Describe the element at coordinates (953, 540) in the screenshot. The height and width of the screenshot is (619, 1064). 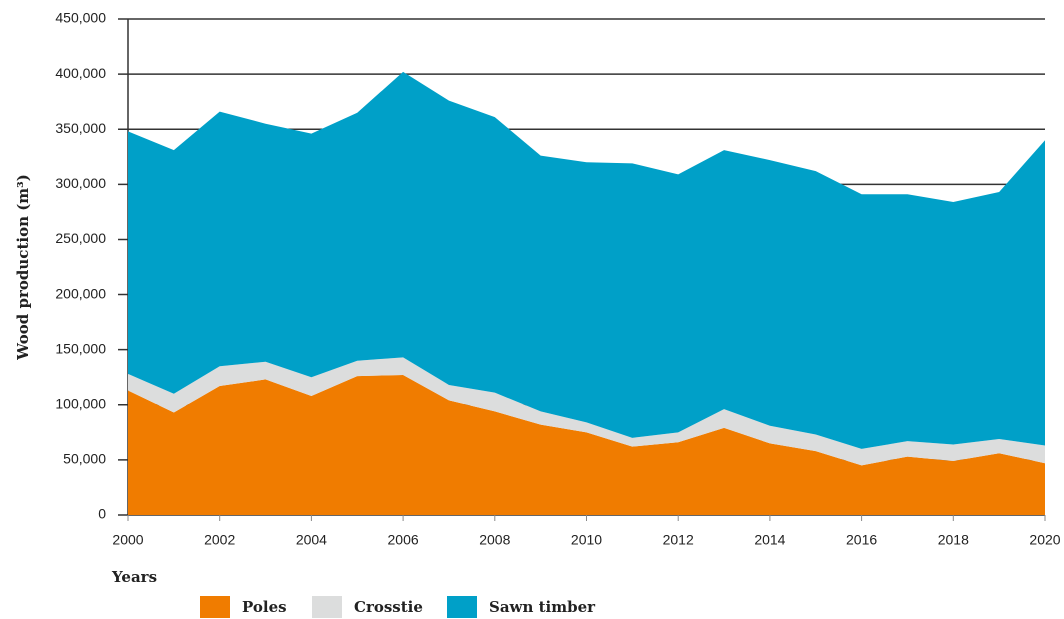
I see `x-tick-label: 2018` at that location.